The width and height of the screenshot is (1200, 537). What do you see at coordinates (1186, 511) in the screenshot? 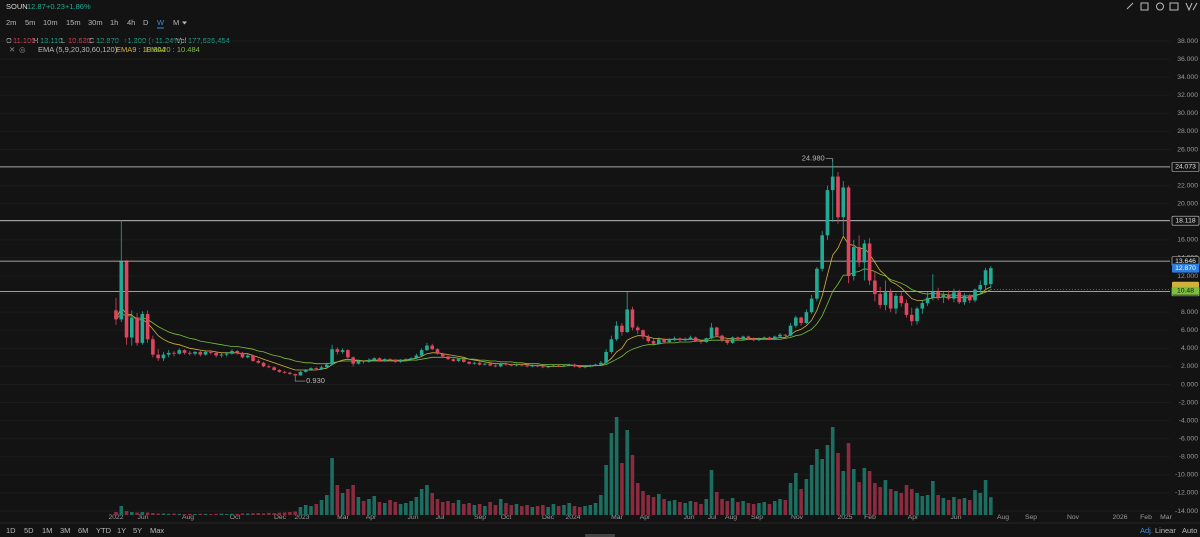
I see `y-tick-label: -14.000` at bounding box center [1186, 511].